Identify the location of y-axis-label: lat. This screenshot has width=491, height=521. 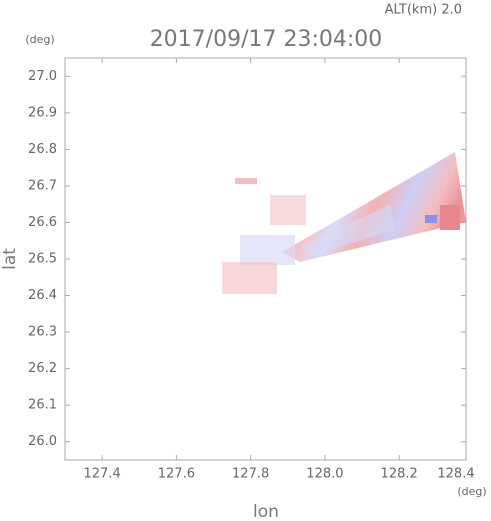
(10, 259).